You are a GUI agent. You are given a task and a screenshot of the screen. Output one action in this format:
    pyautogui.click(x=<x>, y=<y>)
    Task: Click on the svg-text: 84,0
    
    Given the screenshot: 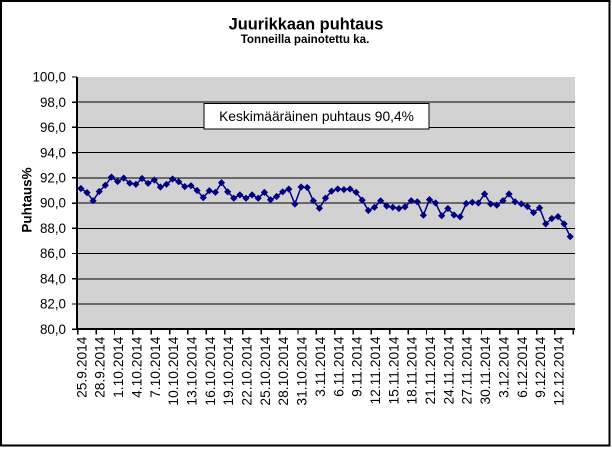 What is the action you would take?
    pyautogui.click(x=53, y=278)
    